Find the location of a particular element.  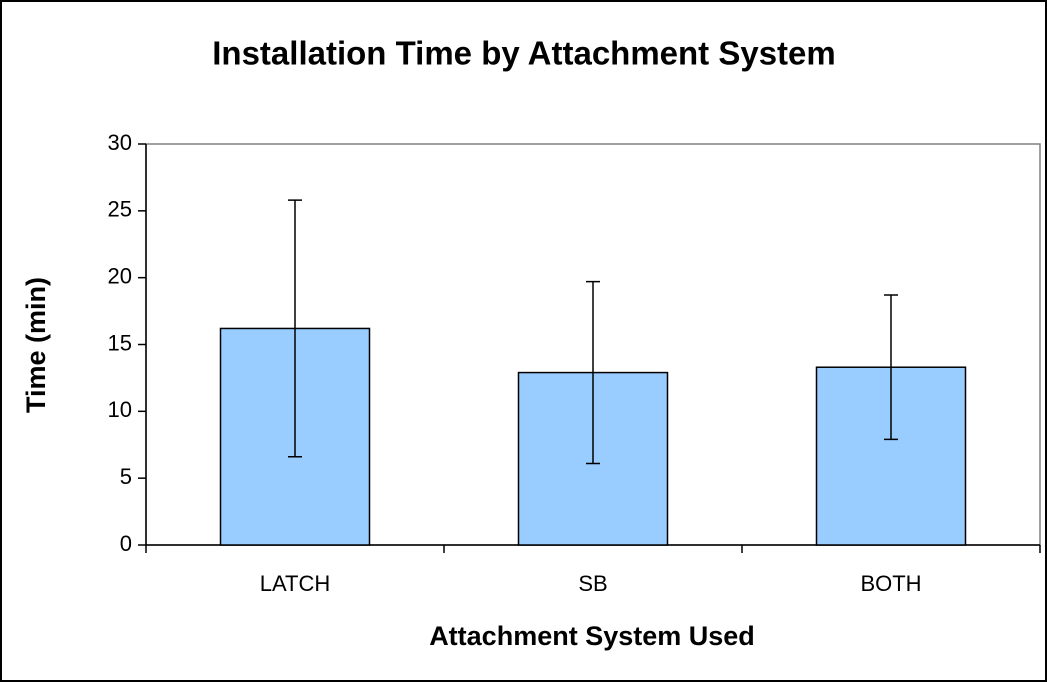

y-tick-label: 15 is located at coordinates (120, 342).